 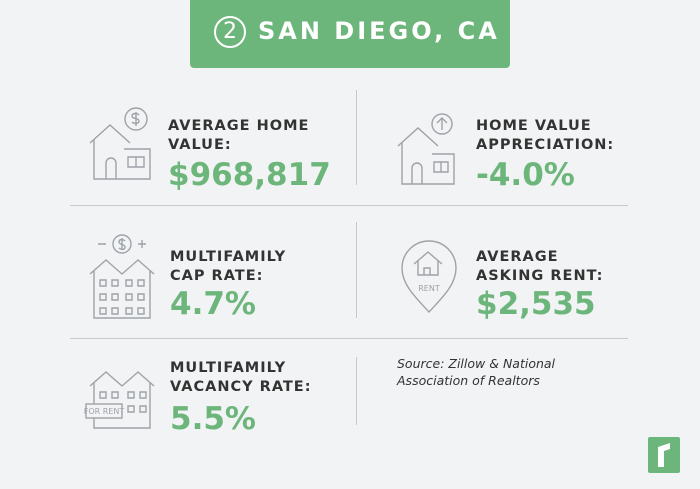 I want to click on stat-label: ASKING RENT:, so click(x=540, y=276).